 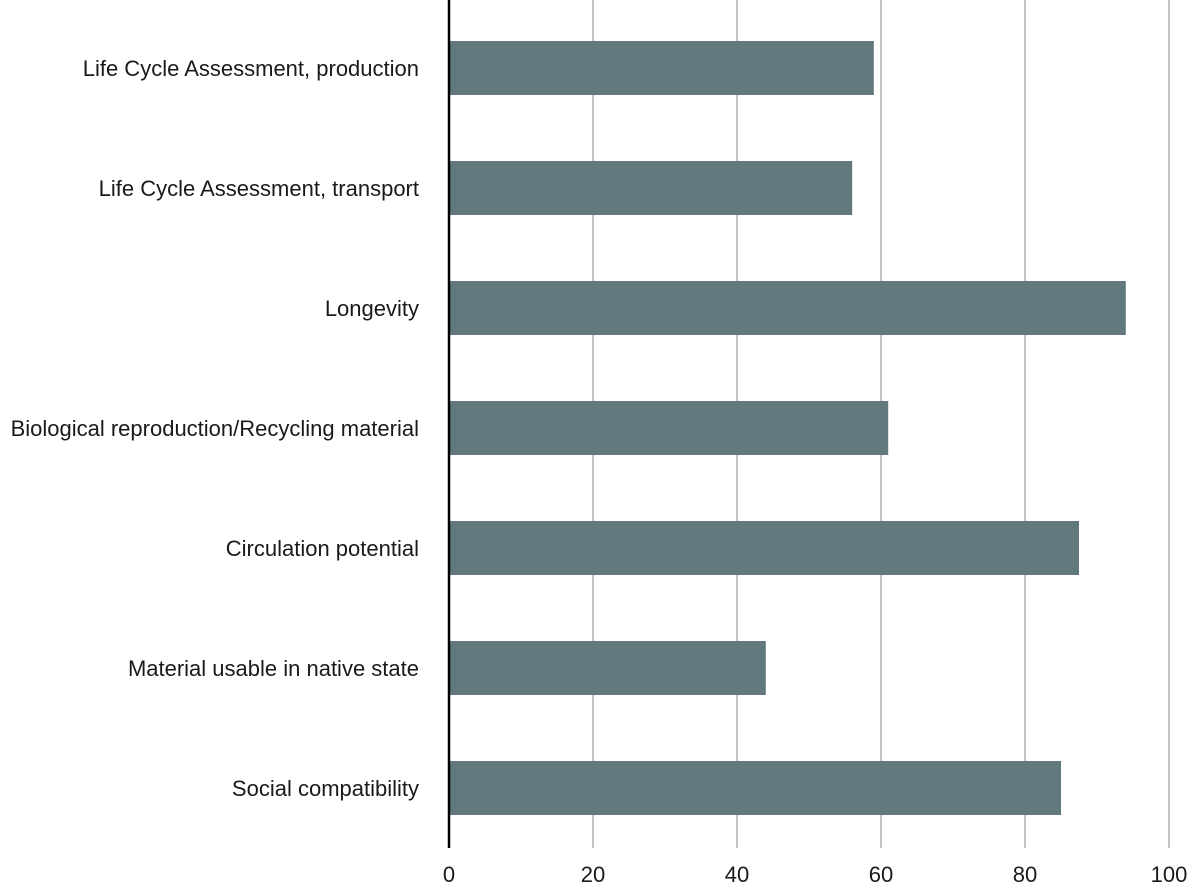 I want to click on x-tick-label: 80, so click(x=1025, y=874).